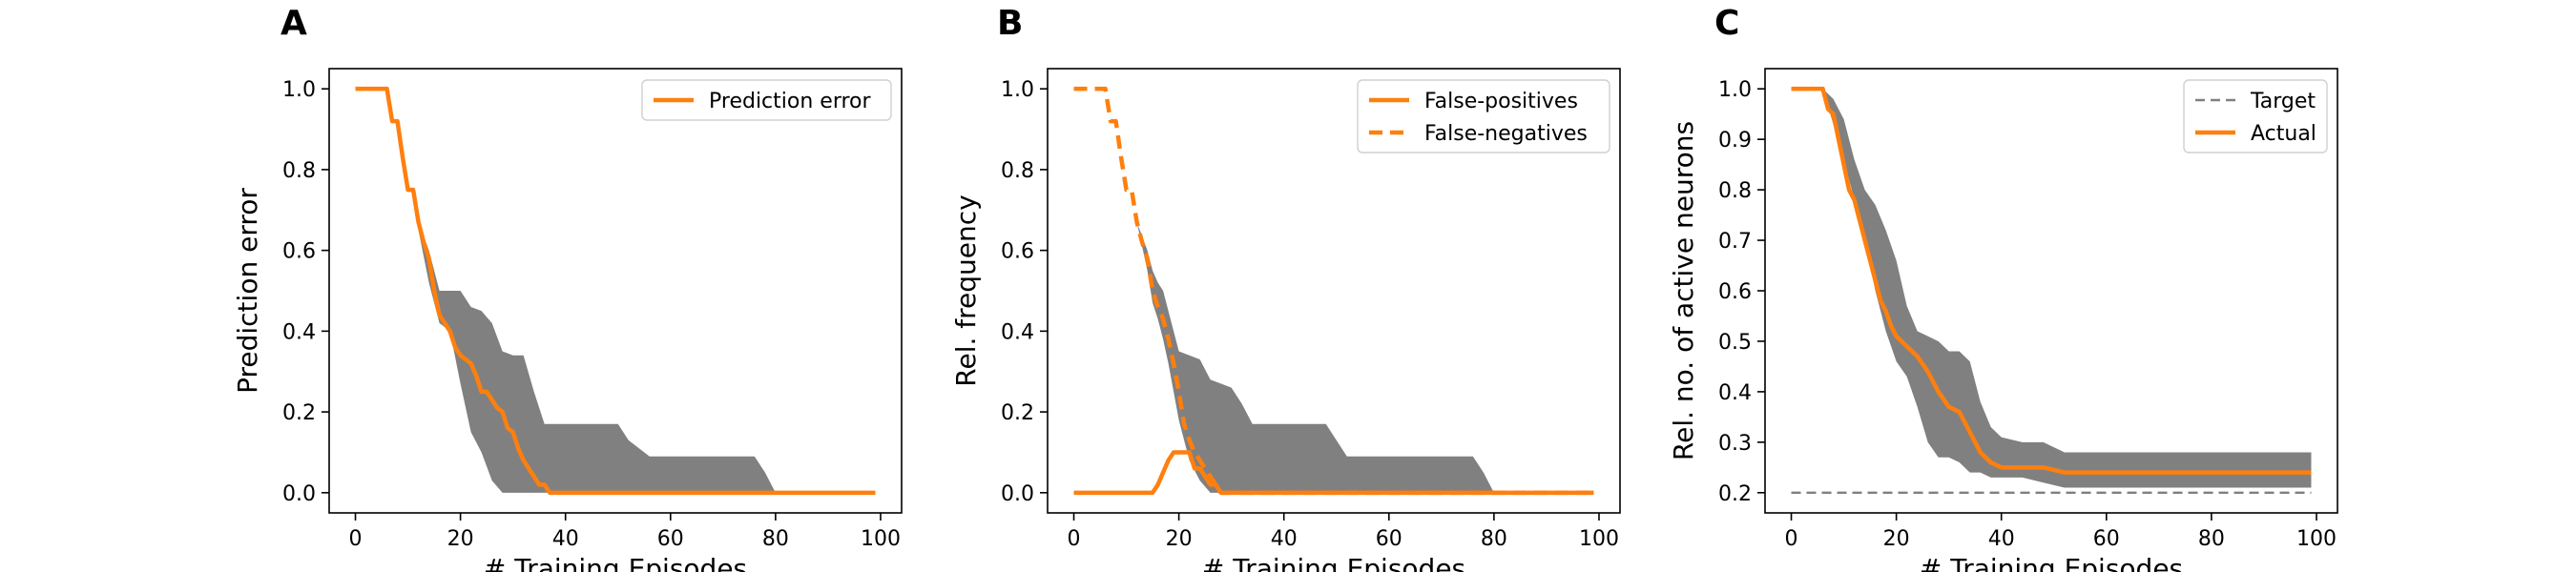 This screenshot has height=572, width=2576. Describe the element at coordinates (966, 290) in the screenshot. I see `y-axis-label: Rel. frequency` at that location.